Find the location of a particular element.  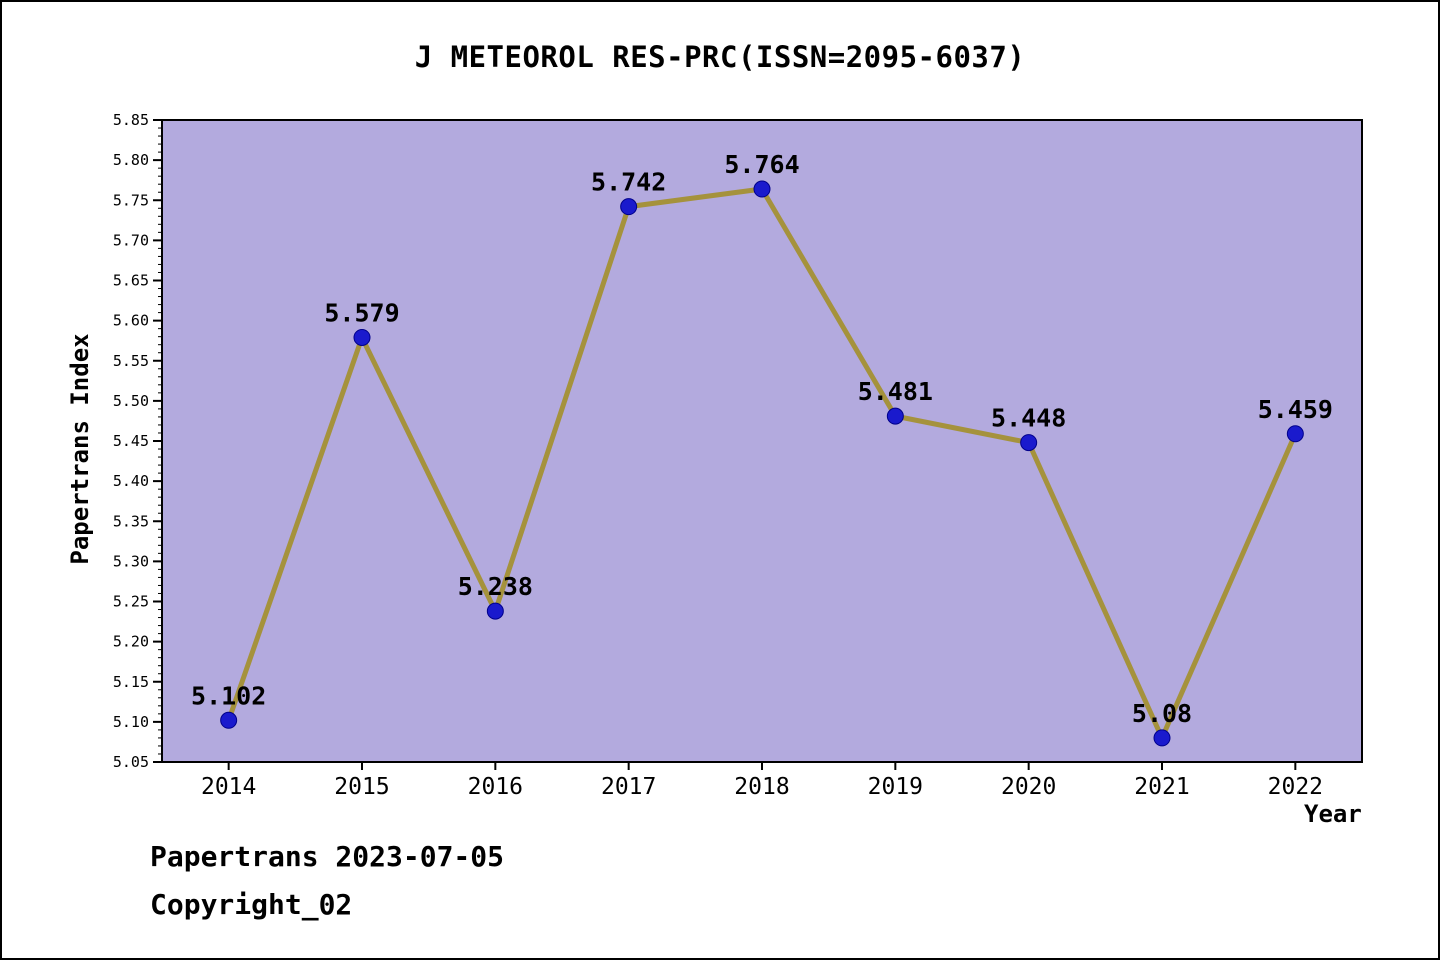

x-tick-label: 2020 is located at coordinates (1028, 787).